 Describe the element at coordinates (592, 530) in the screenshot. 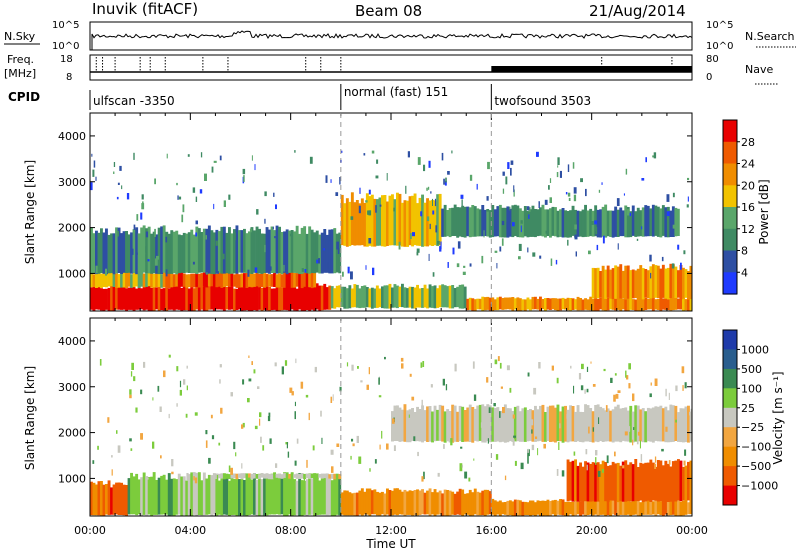

I see `x-tick-label: 20:00` at that location.